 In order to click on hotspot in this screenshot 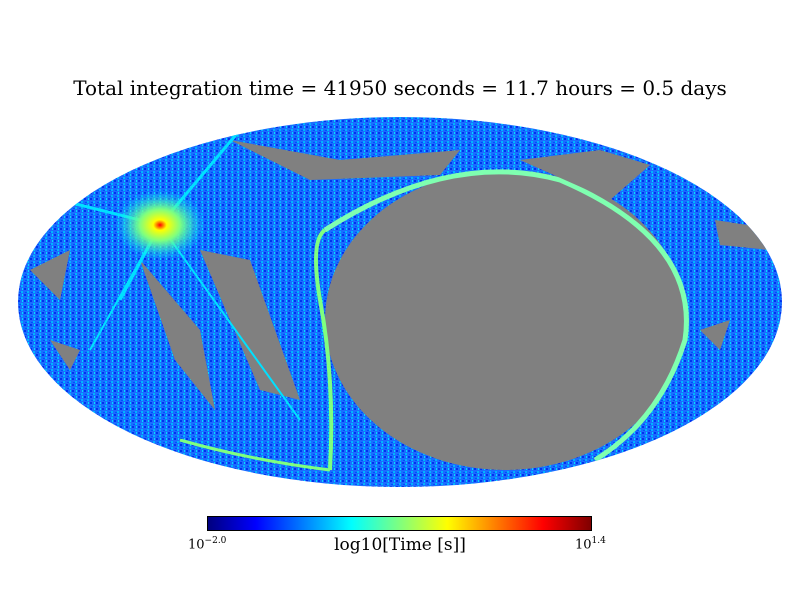, I will do `click(160, 225)`.